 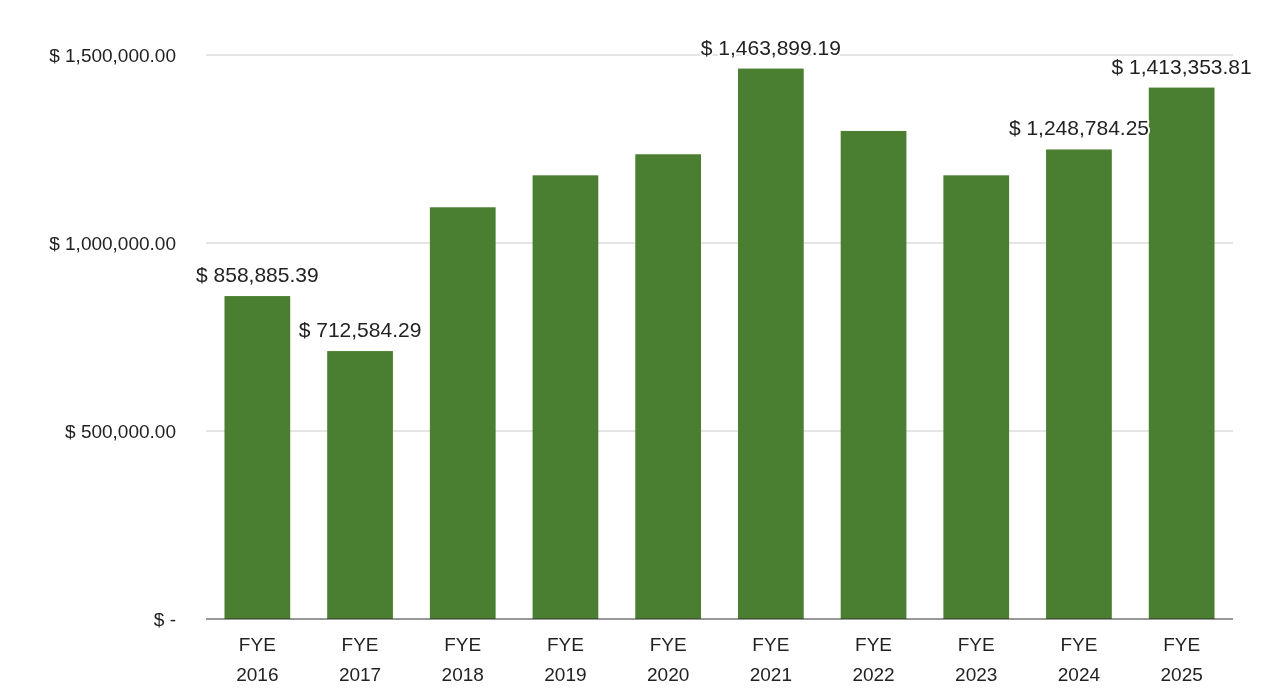 I want to click on y-tick-label: $ -, so click(x=164, y=619).